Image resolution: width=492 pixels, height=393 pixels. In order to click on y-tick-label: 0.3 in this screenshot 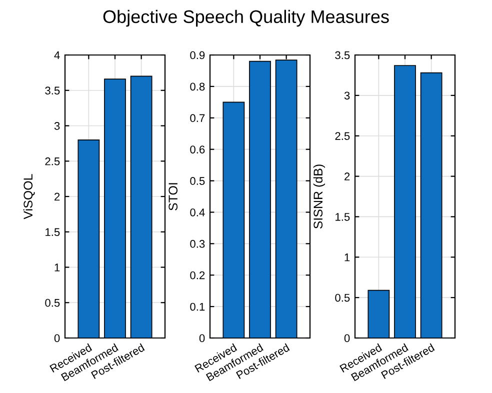, I will do `click(197, 244)`.